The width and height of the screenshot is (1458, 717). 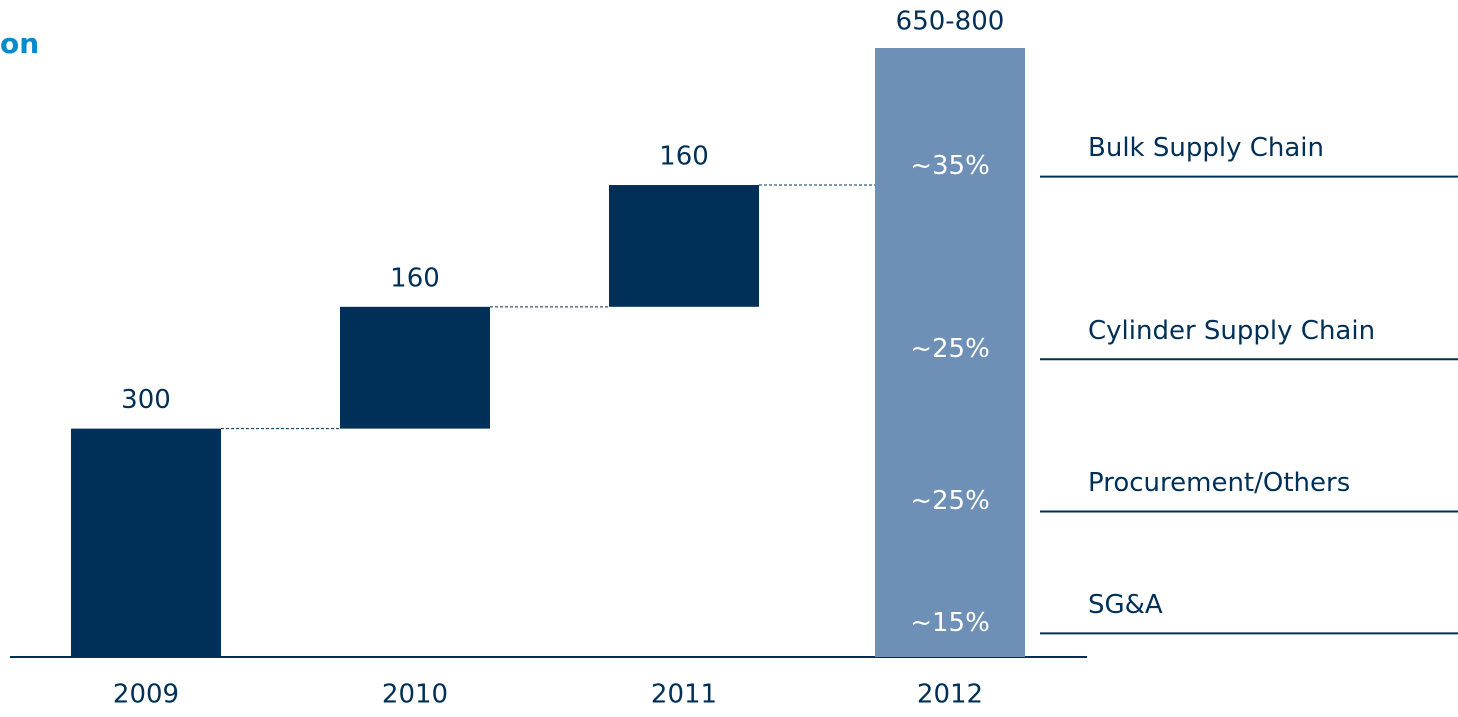 What do you see at coordinates (950, 22) in the screenshot?
I see `total-label: 650-800` at bounding box center [950, 22].